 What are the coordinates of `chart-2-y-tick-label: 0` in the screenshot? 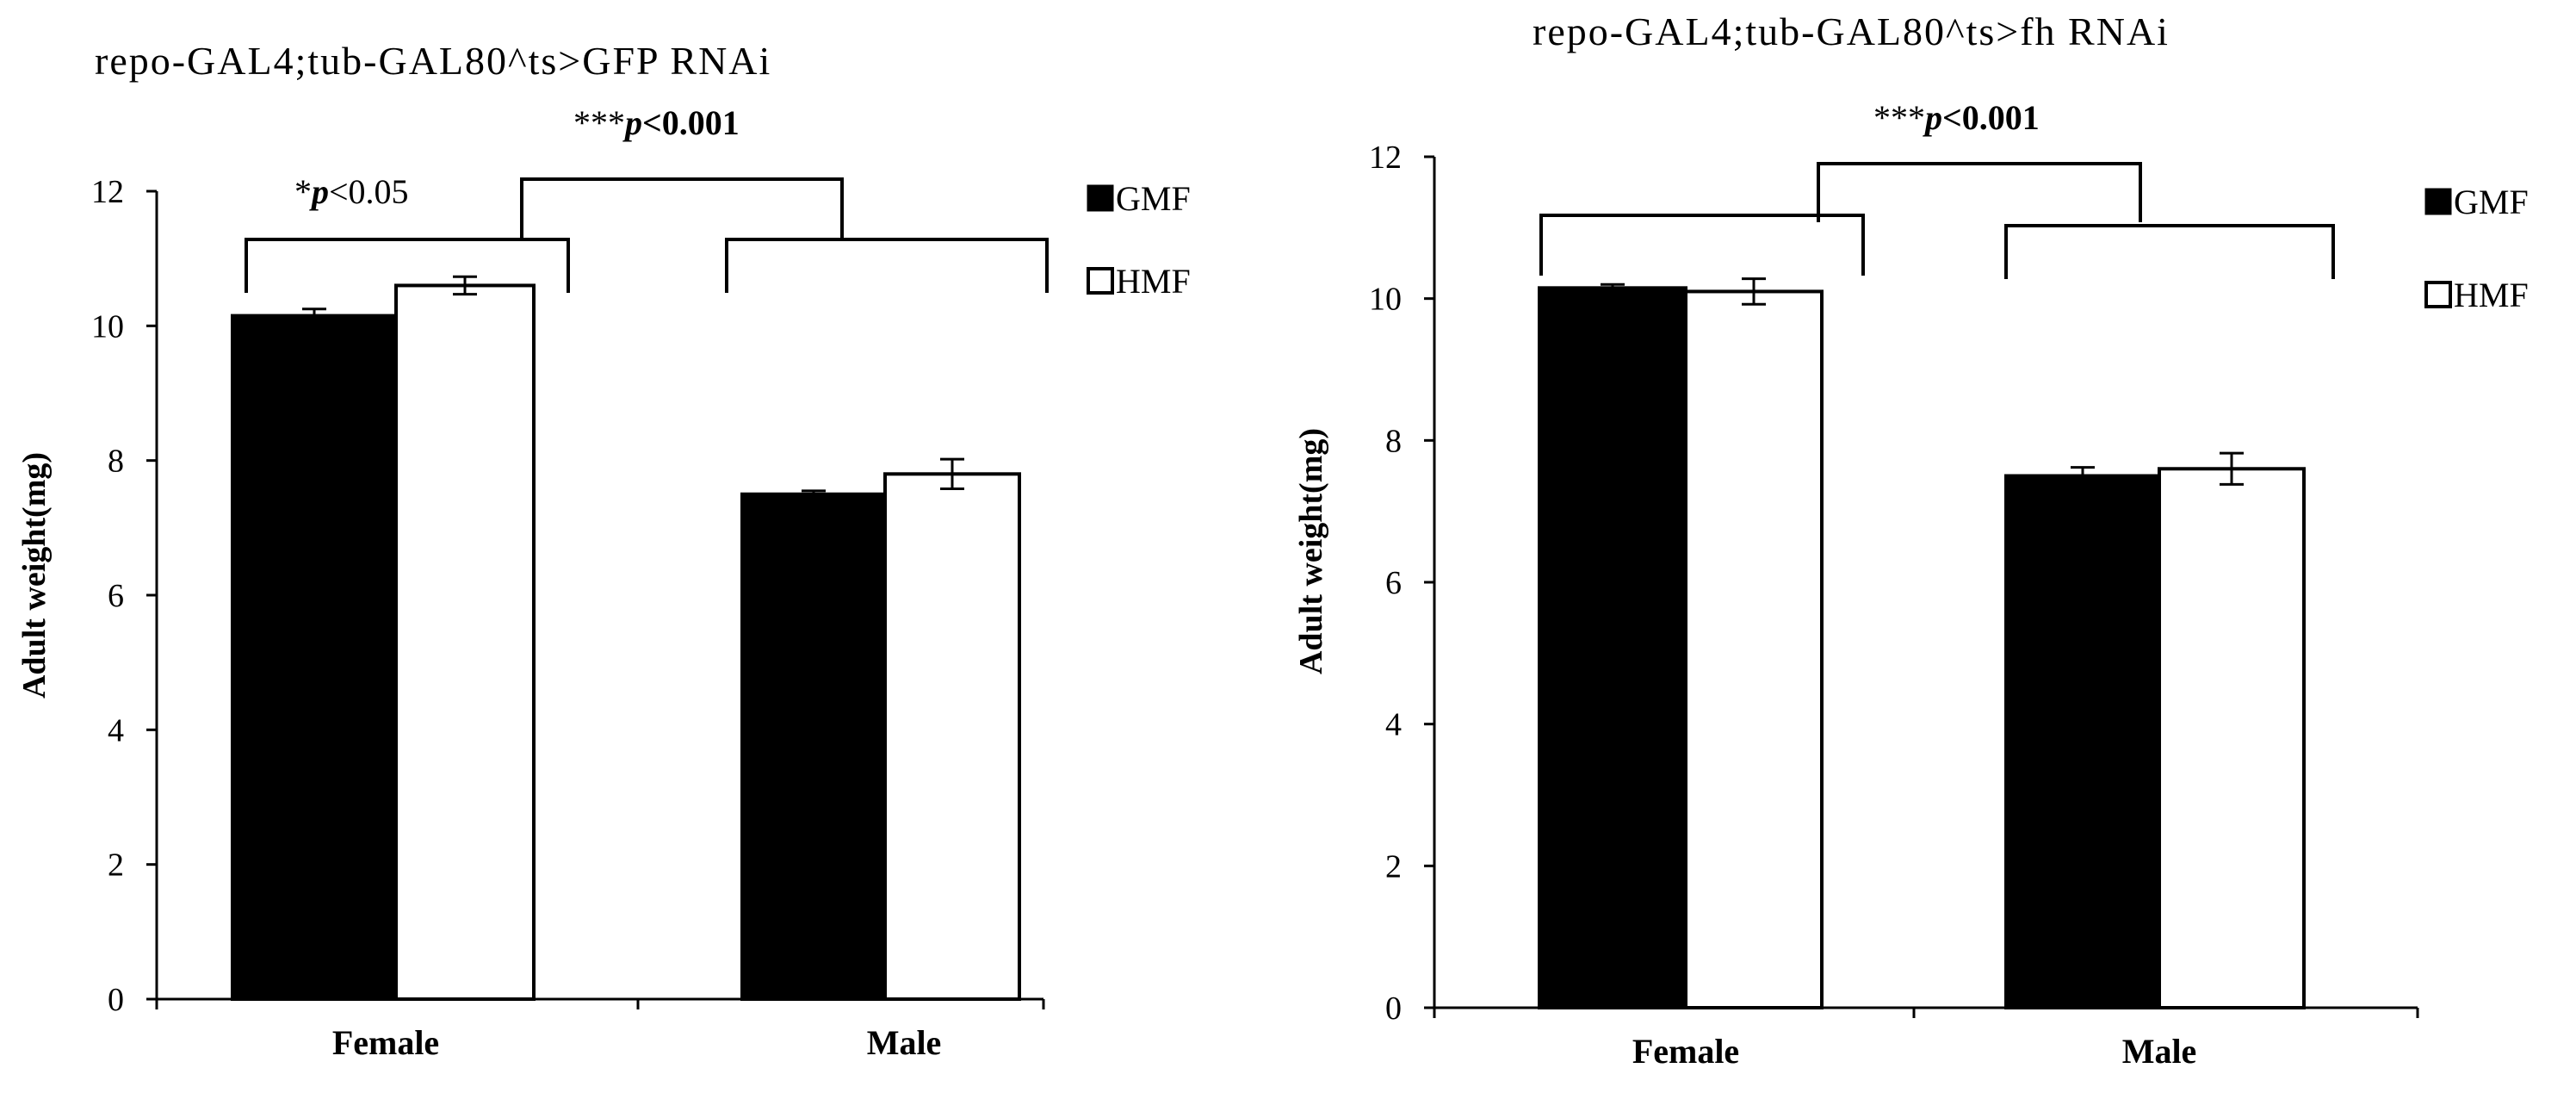 It's located at (1394, 1009).